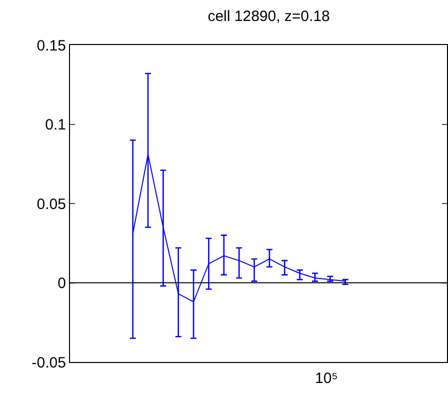 This screenshot has width=448, height=413. Describe the element at coordinates (269, 16) in the screenshot. I see `chart-title: cell 12890, z=0.18` at that location.